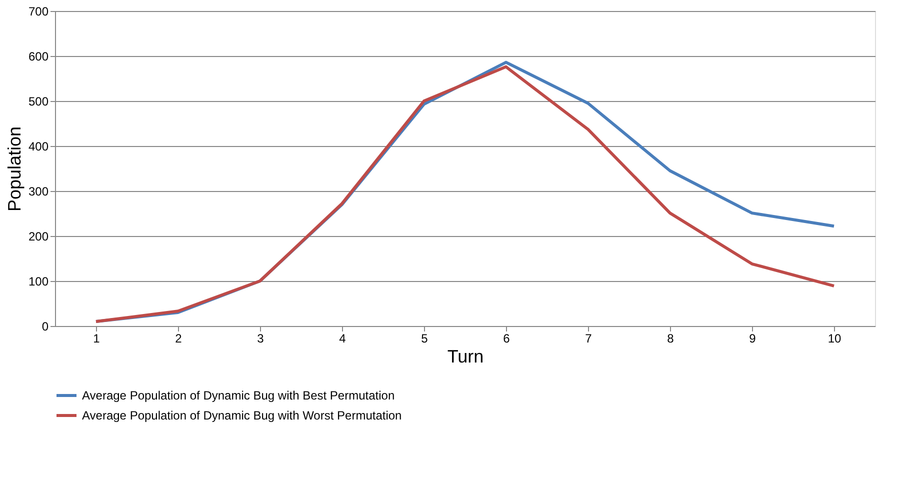 The height and width of the screenshot is (481, 924). I want to click on x-tick-label: 8, so click(670, 339).